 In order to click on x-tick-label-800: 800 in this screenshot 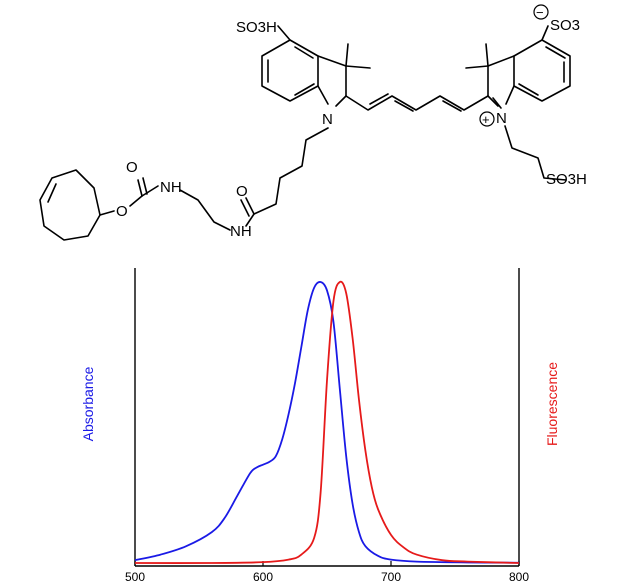, I will do `click(519, 577)`.